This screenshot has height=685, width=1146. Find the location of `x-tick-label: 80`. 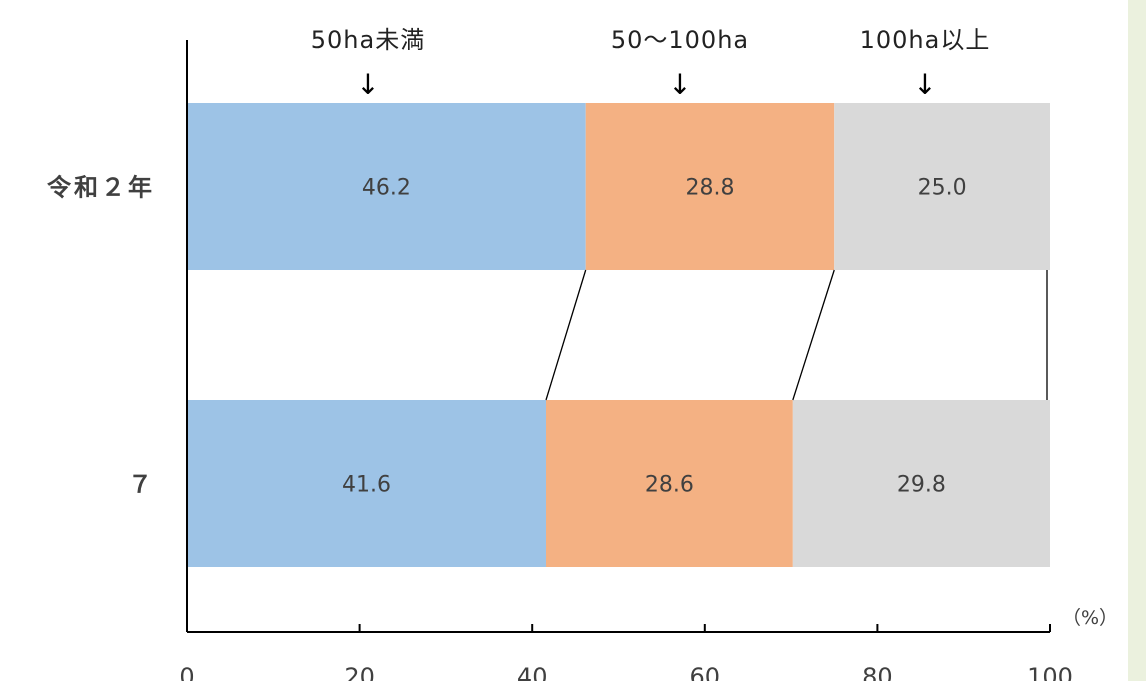

x-tick-label: 80 is located at coordinates (877, 672).